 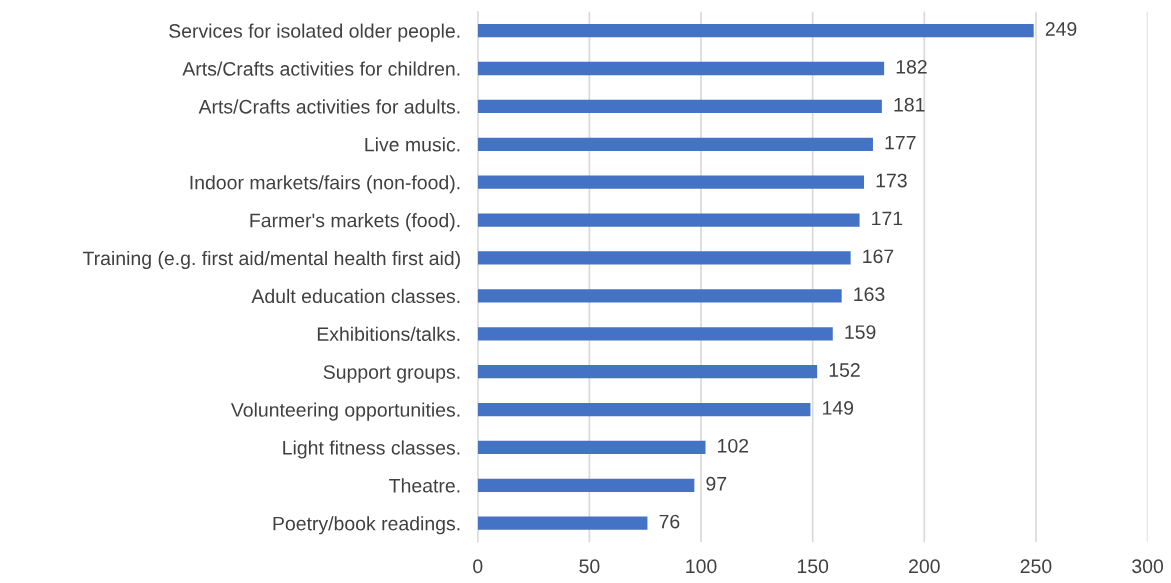 I want to click on y-tick-label: Support groups., so click(x=391, y=374).